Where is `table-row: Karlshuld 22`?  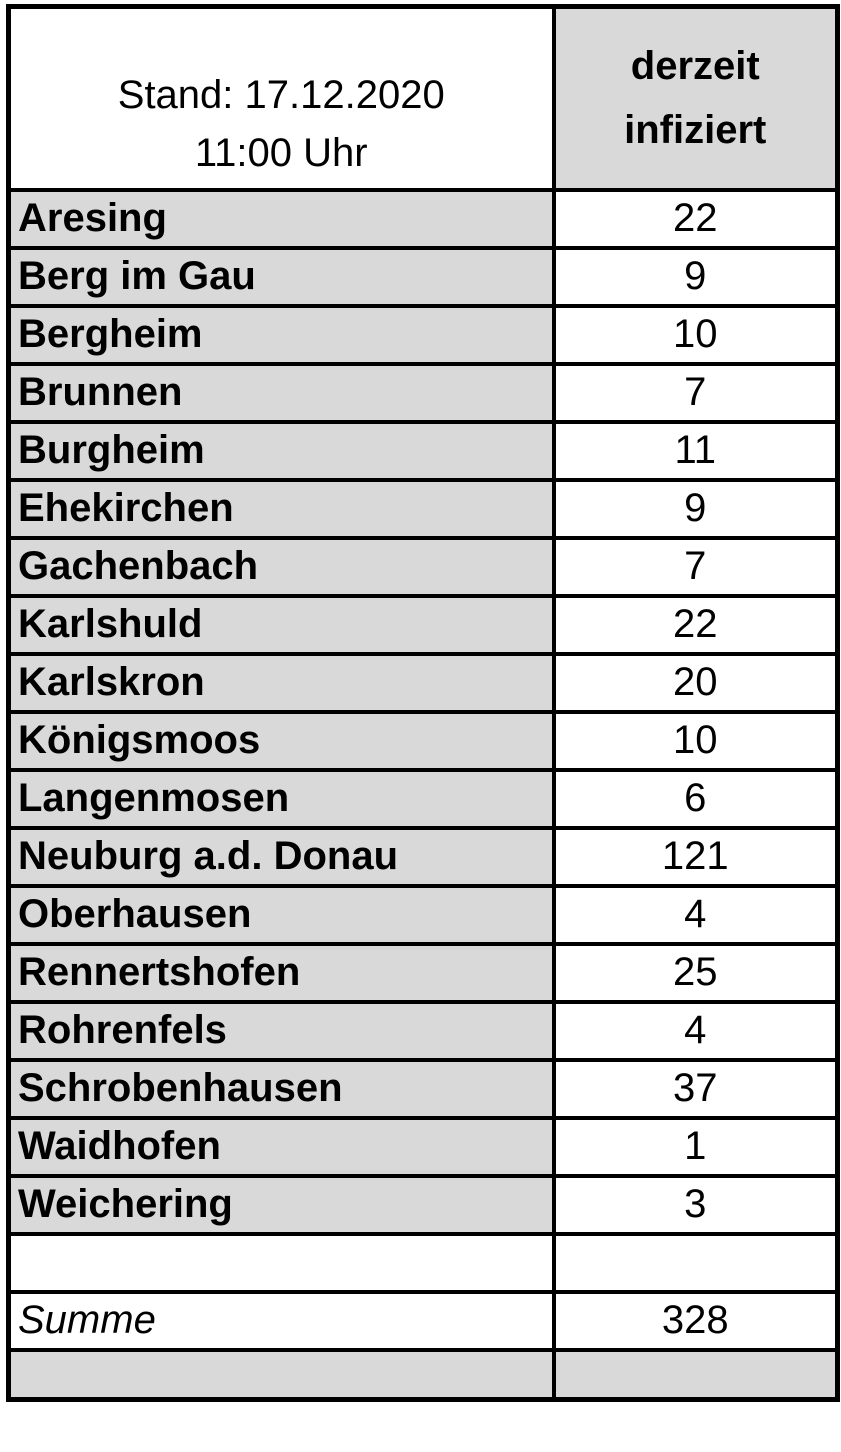
table-row: Karlshuld 22 is located at coordinates (423, 624).